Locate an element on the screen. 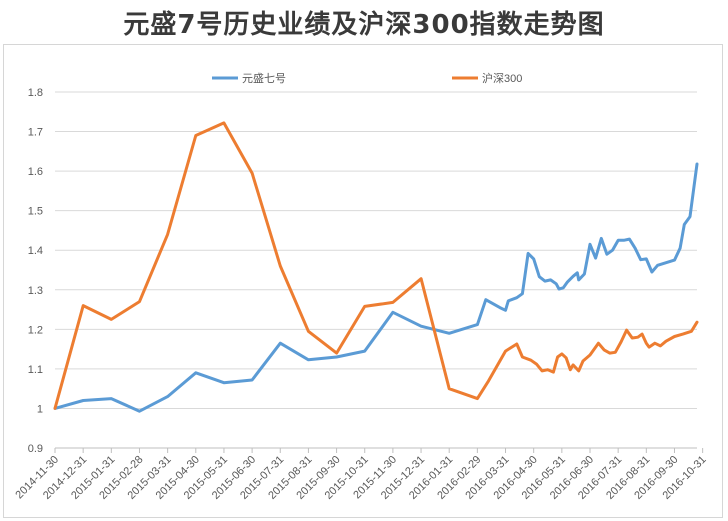 Image resolution: width=728 pixels, height=521 pixels. y-tick-label: 1.1 is located at coordinates (35, 370).